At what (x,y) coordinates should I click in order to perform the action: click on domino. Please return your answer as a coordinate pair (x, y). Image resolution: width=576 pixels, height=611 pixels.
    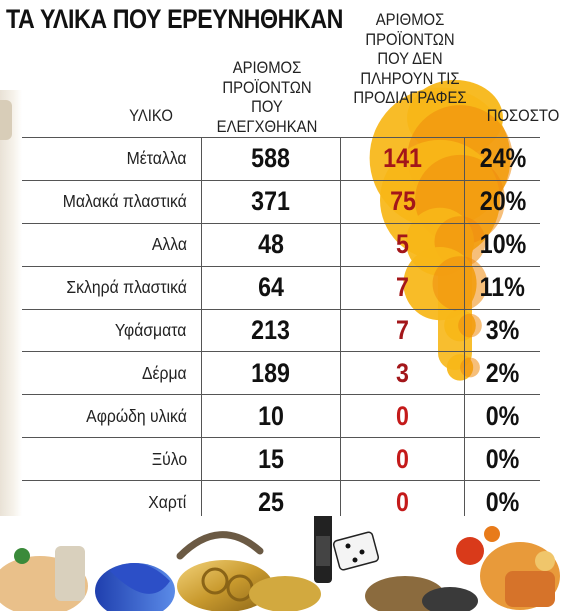
    Looking at the image, I should click on (356, 551).